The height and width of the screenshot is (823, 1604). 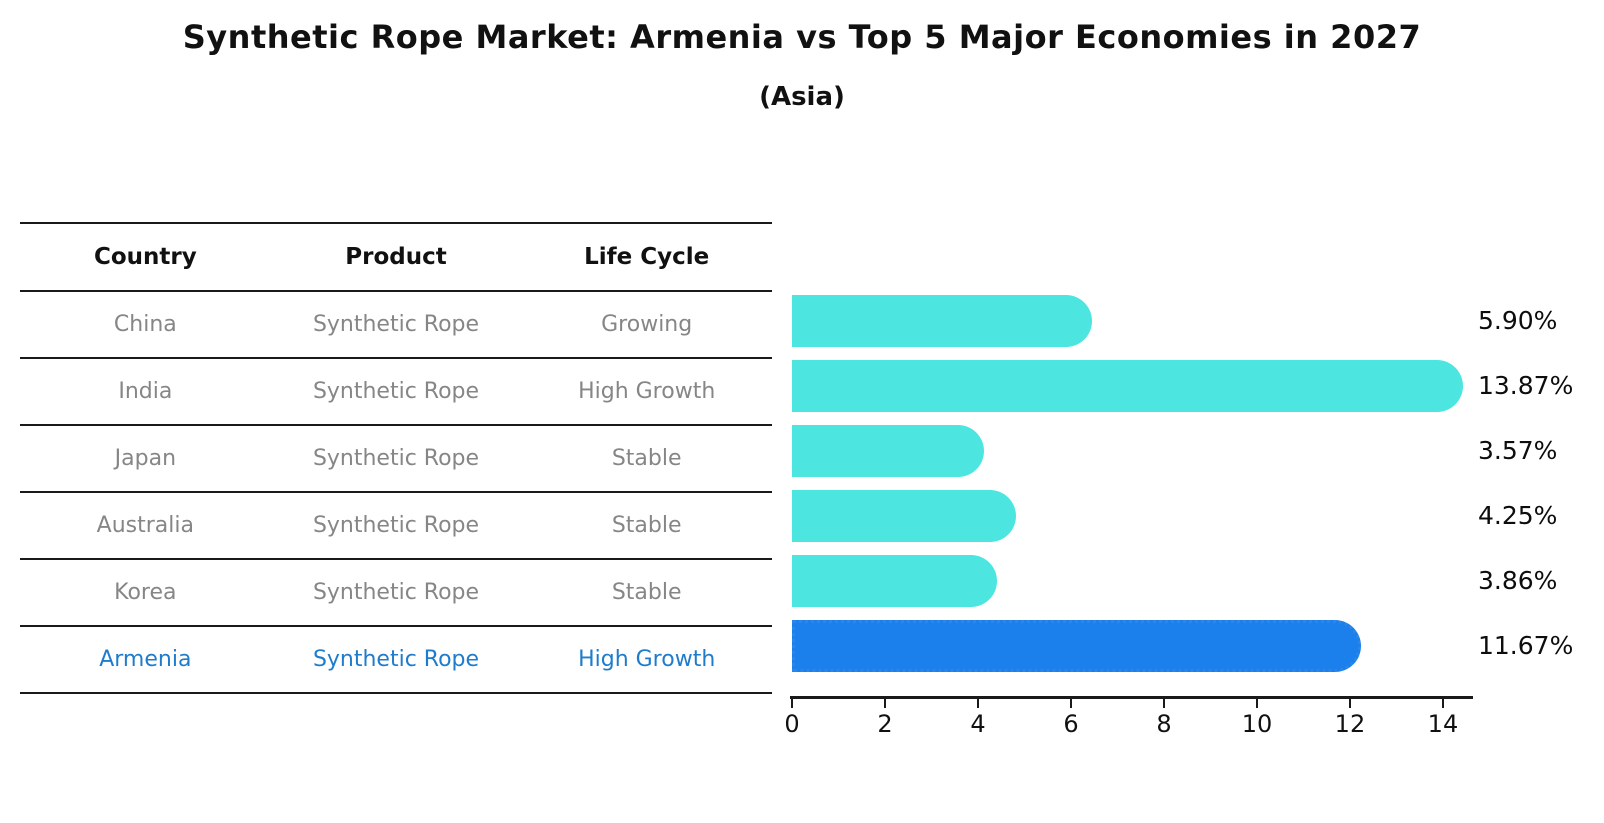 I want to click on value-label-china: 5.90%, so click(x=1518, y=320).